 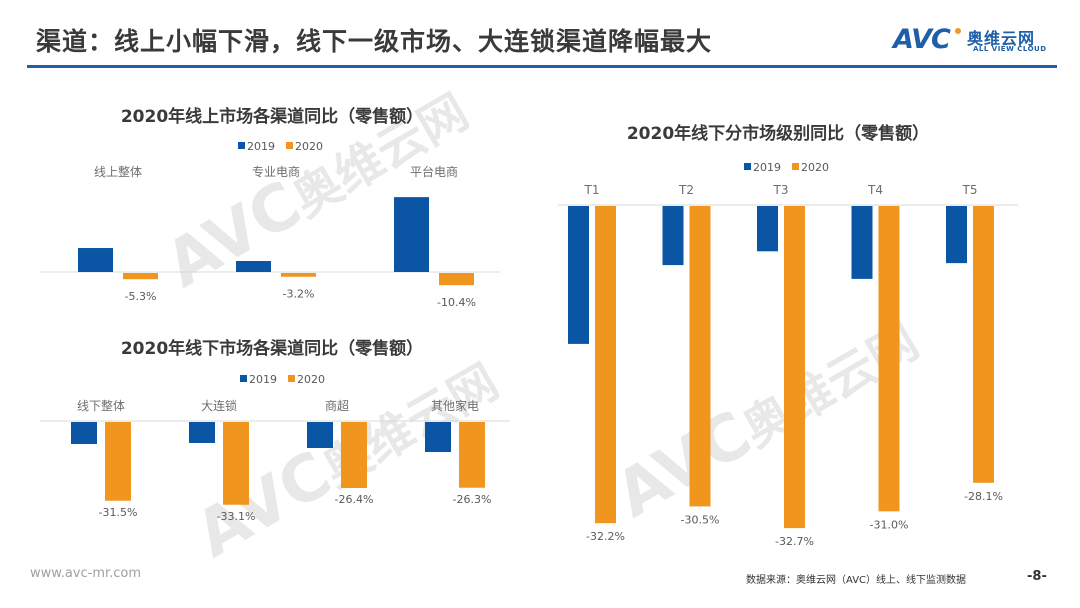 I want to click on bar-2020-T4, so click(x=889, y=359).